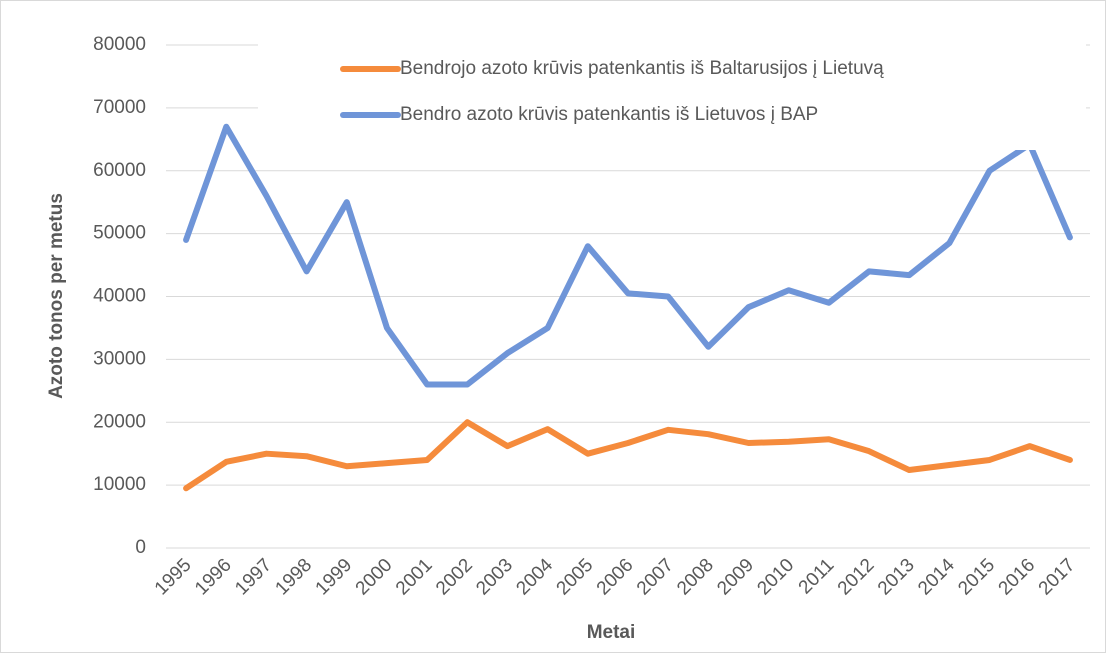  Describe the element at coordinates (119, 233) in the screenshot. I see `y-tick-label: 50000` at that location.